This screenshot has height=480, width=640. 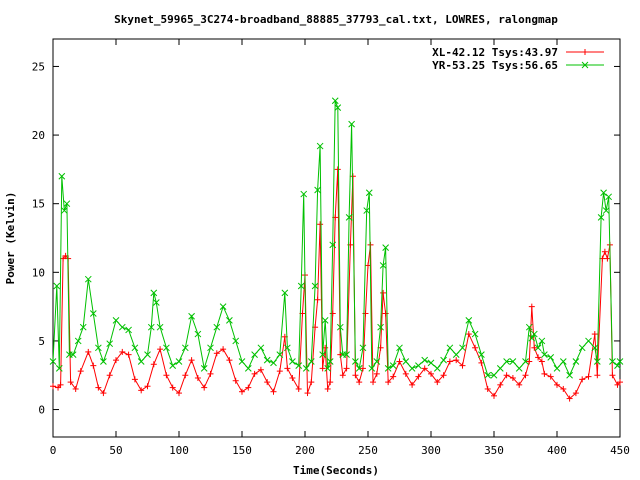 What do you see at coordinates (10, 238) in the screenshot?
I see `y-axis-title: Power (Kelvin)` at bounding box center [10, 238].